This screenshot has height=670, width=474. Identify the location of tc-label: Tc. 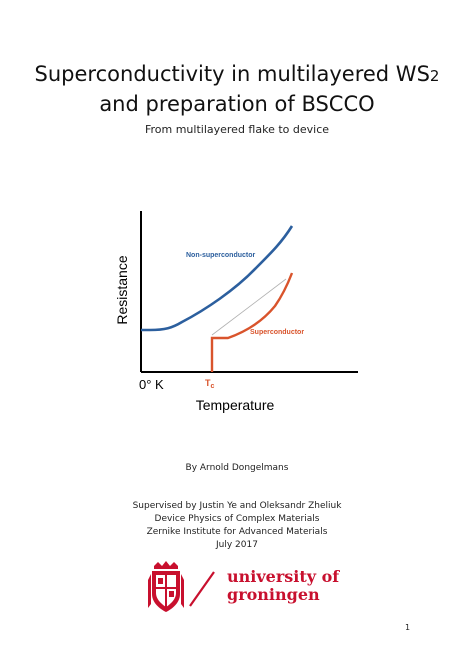
(210, 384).